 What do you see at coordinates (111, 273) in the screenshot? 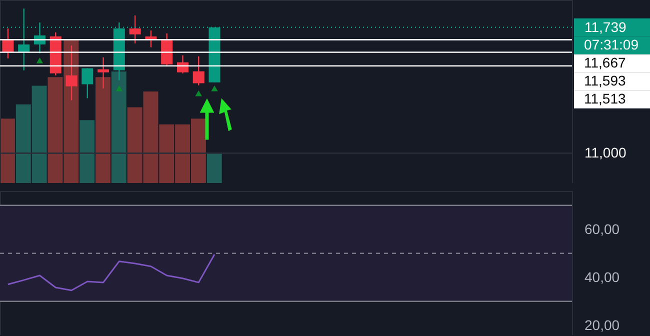
I see `line-series` at bounding box center [111, 273].